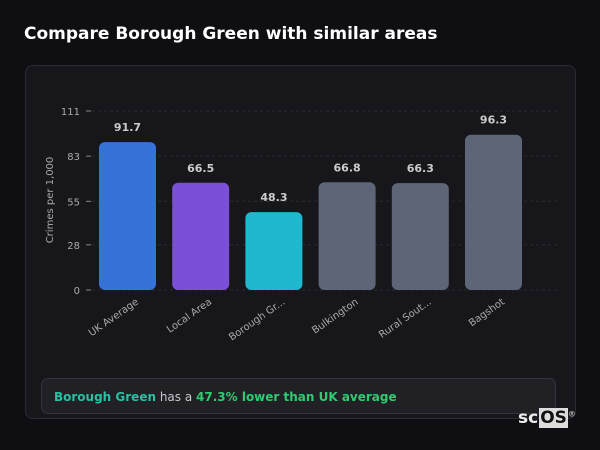  Describe the element at coordinates (176, 397) in the screenshot. I see `summary-text: has a` at that location.